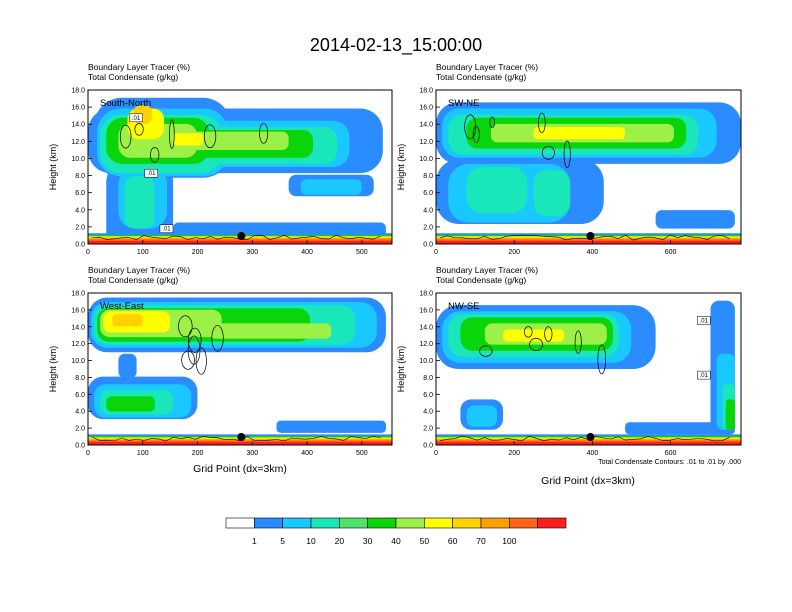 The height and width of the screenshot is (612, 792). I want to click on panel-name: NW-SE, so click(464, 306).